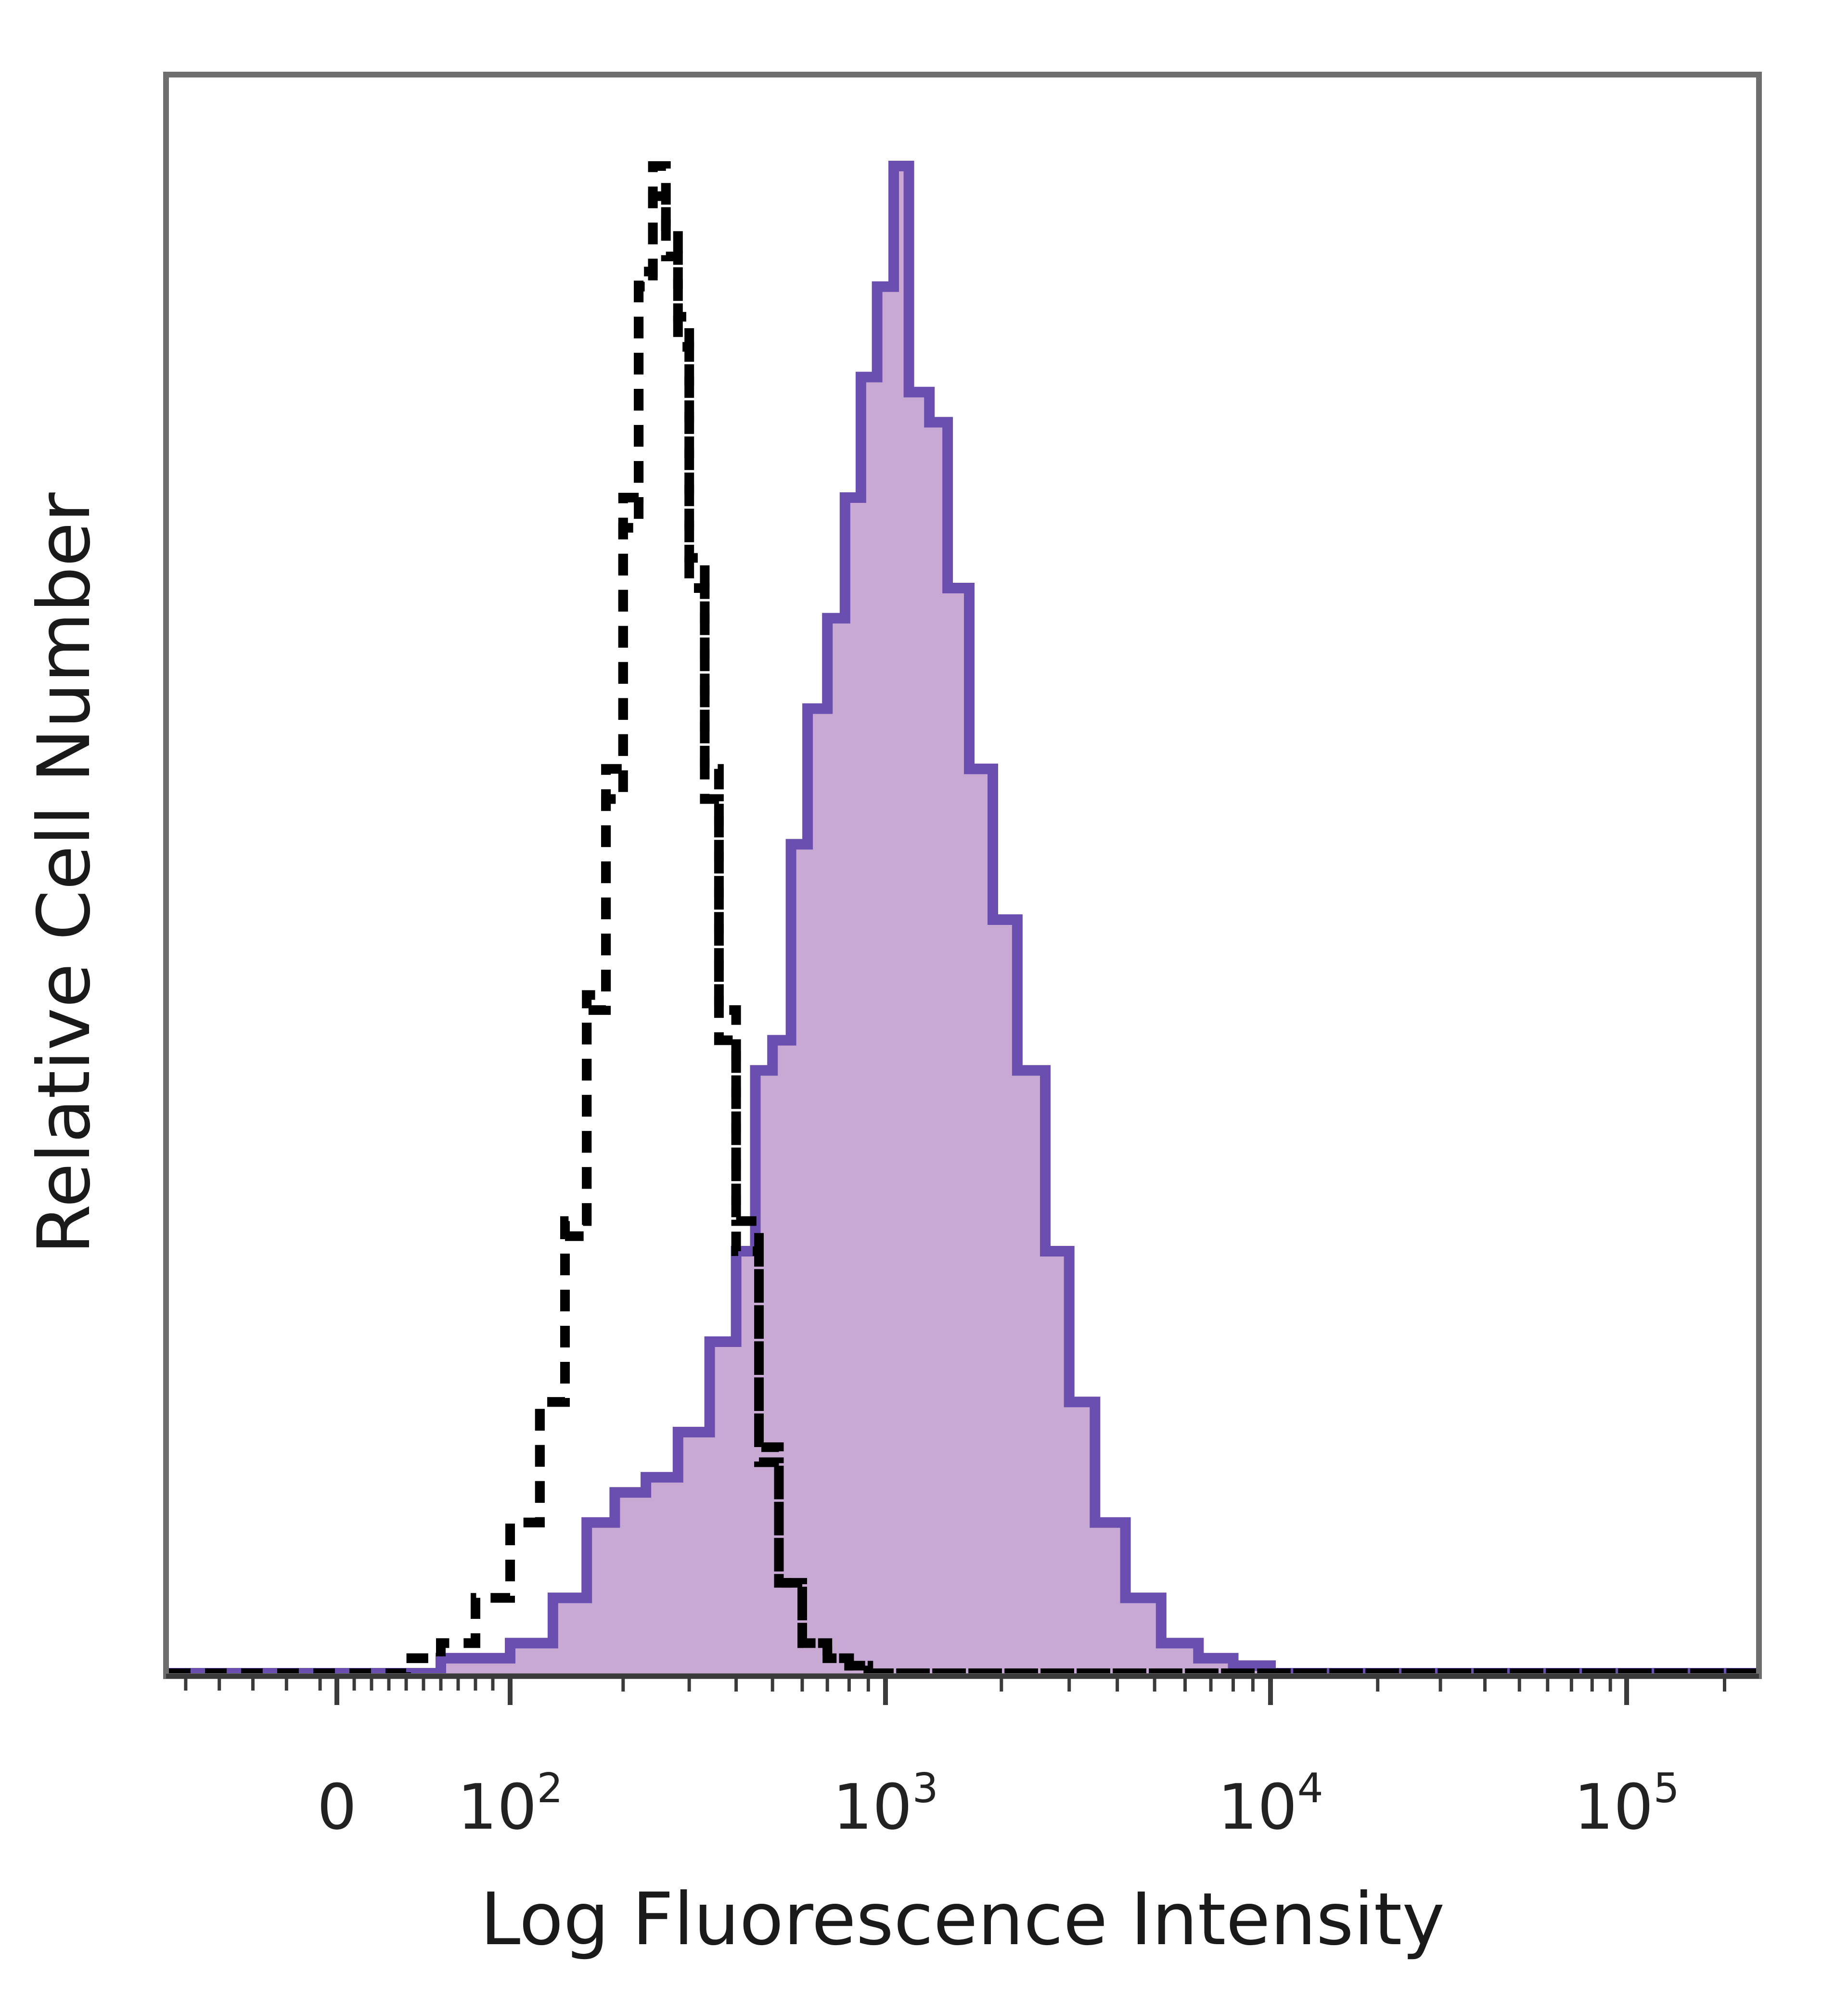  What do you see at coordinates (955, 1760) in the screenshot?
I see `x-axis-ticks: 0 102 103 104 105` at bounding box center [955, 1760].